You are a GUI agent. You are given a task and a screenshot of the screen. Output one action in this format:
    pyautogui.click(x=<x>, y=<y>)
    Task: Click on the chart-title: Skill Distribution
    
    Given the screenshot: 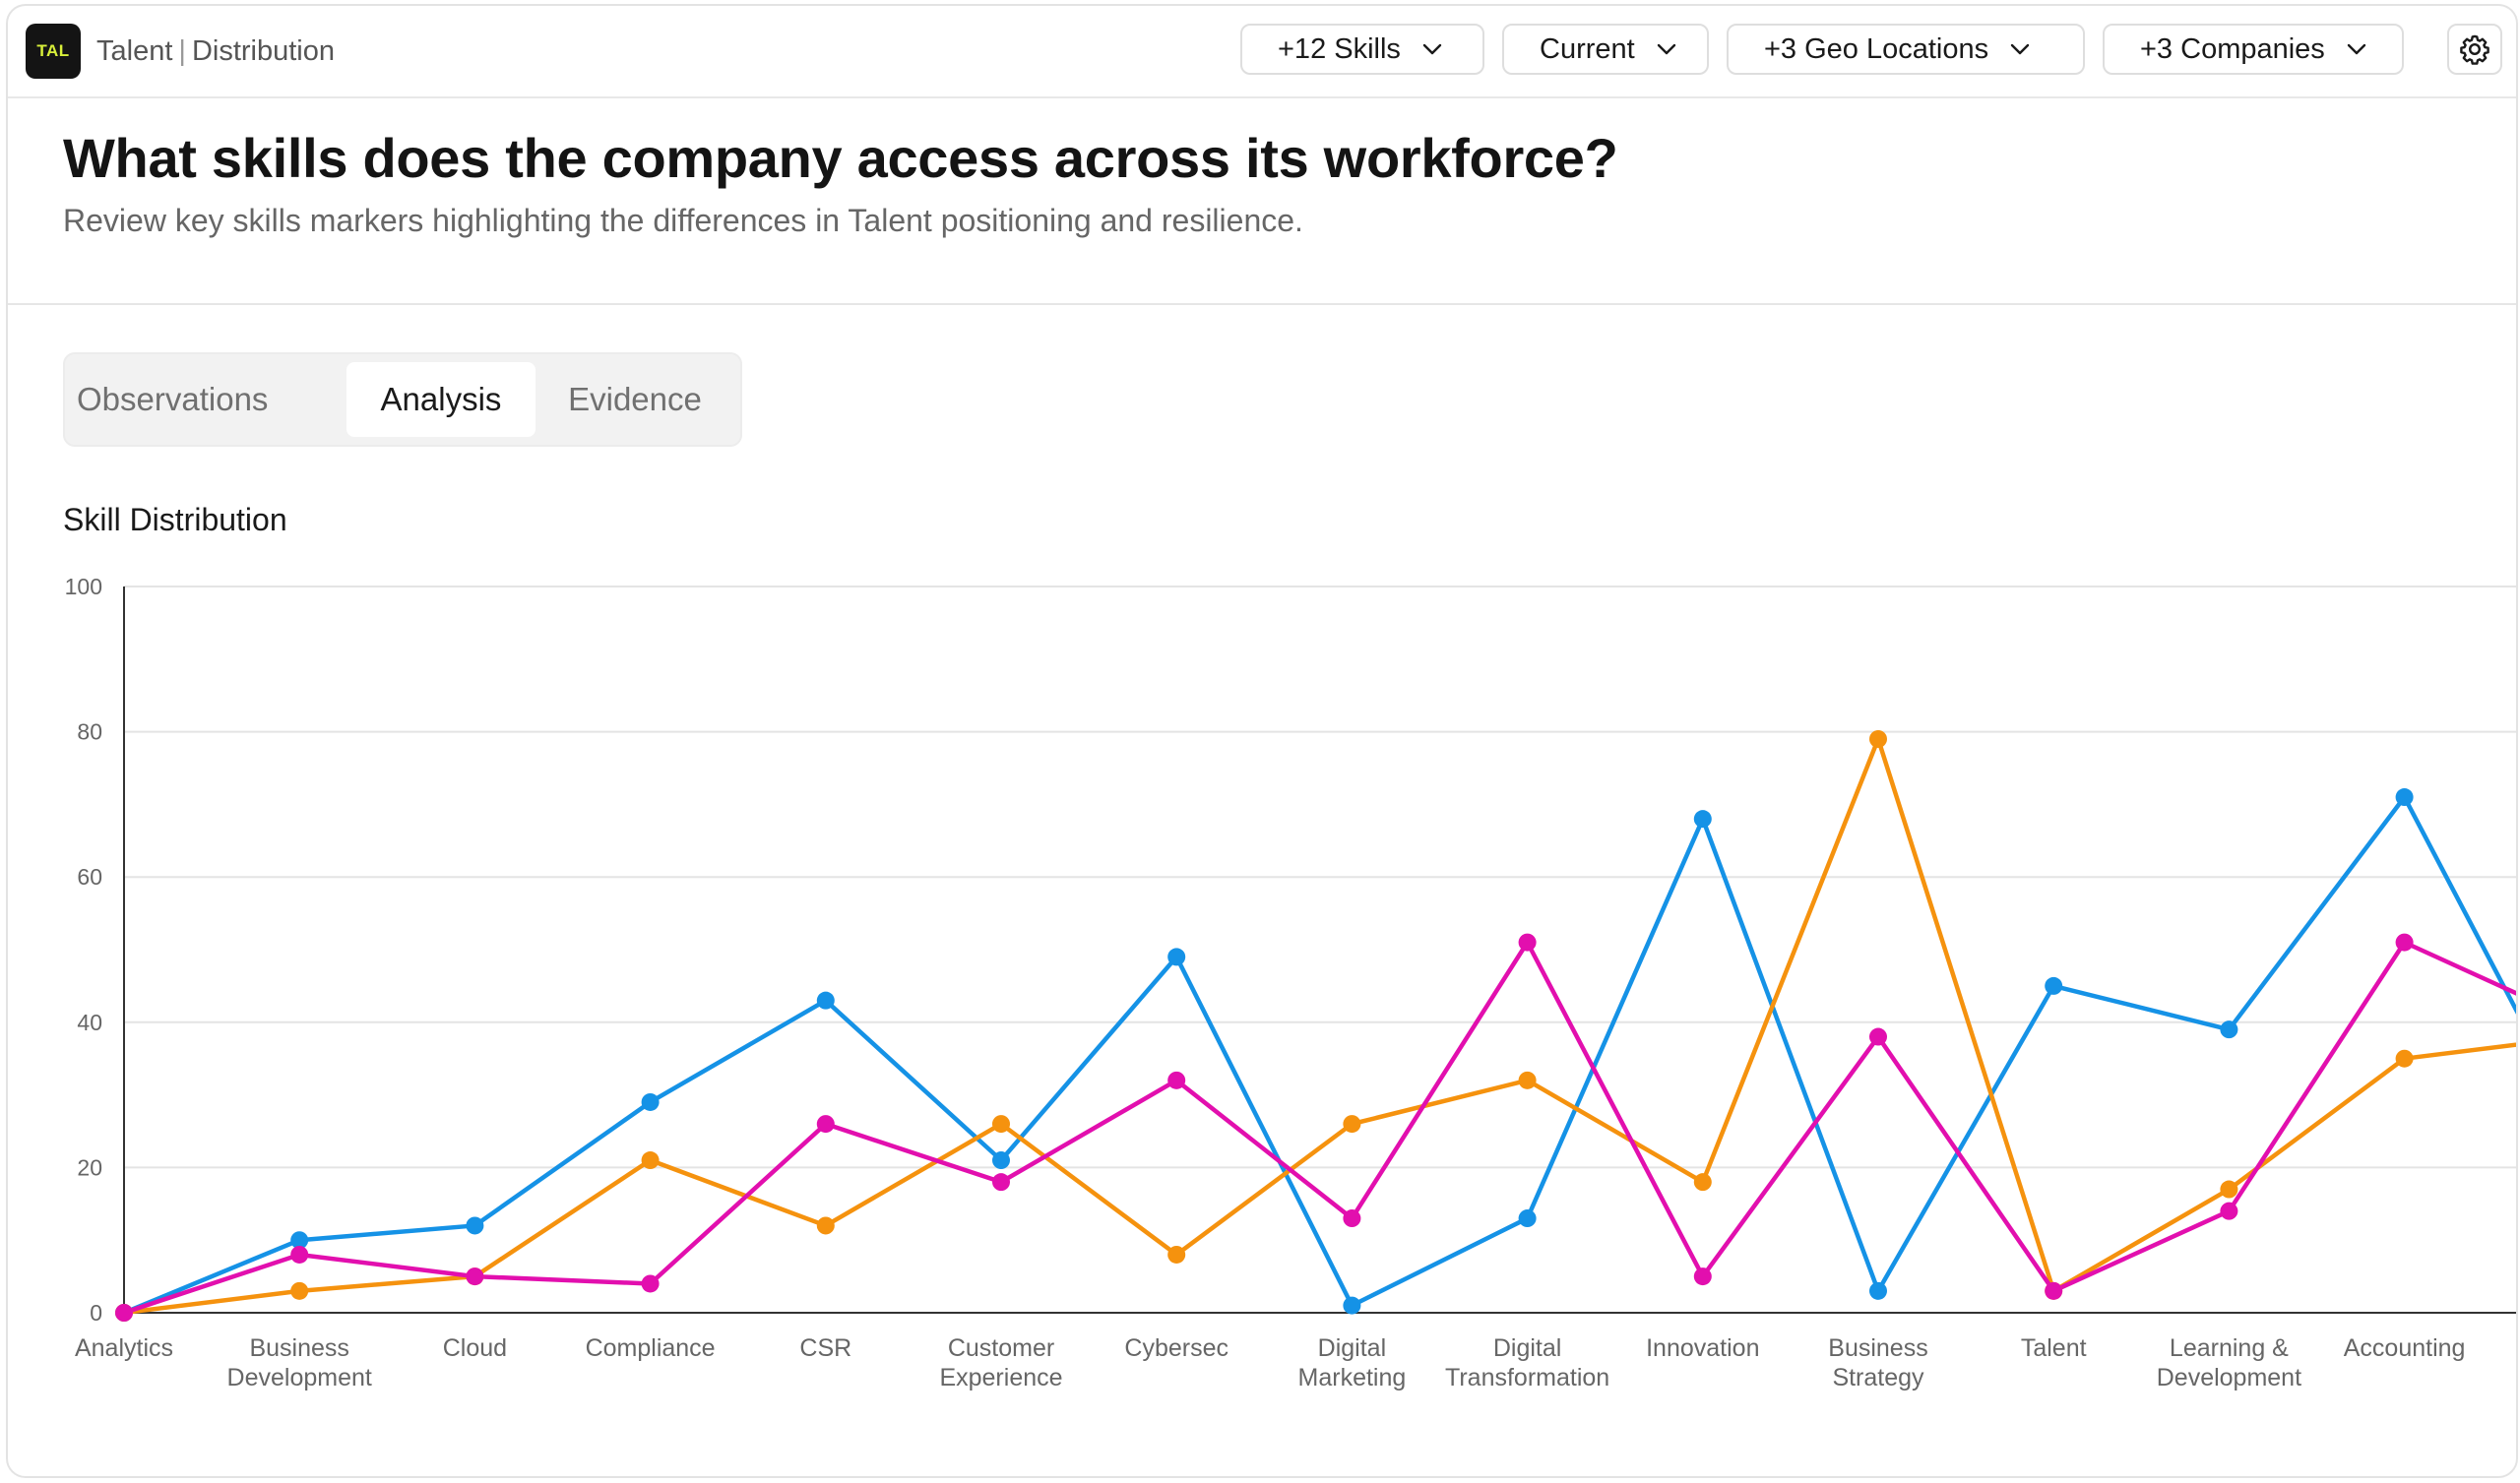 What is the action you would take?
    pyautogui.click(x=175, y=519)
    